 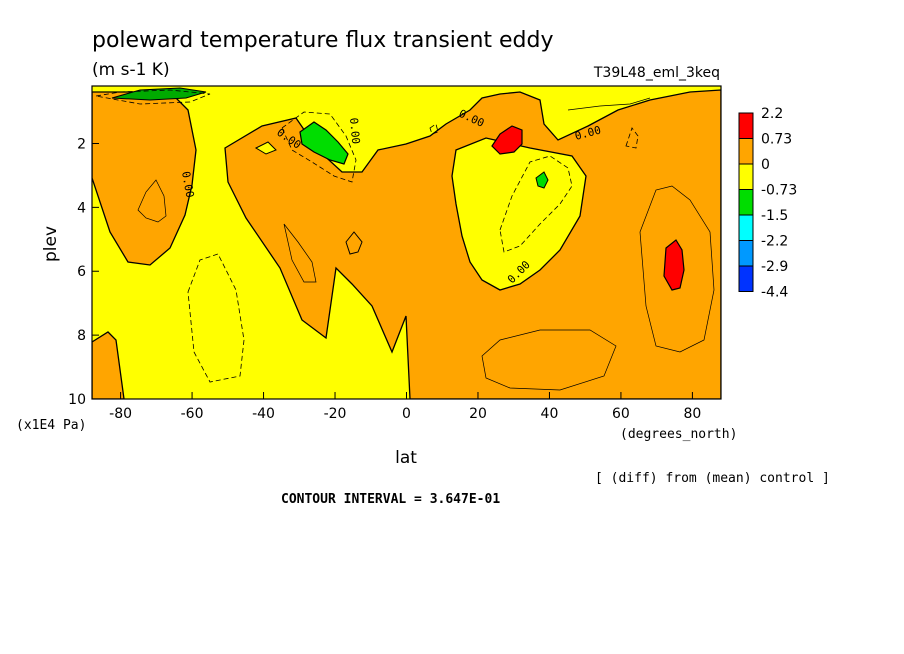 I want to click on contour-nh-top-right-negative, so click(x=632, y=138).